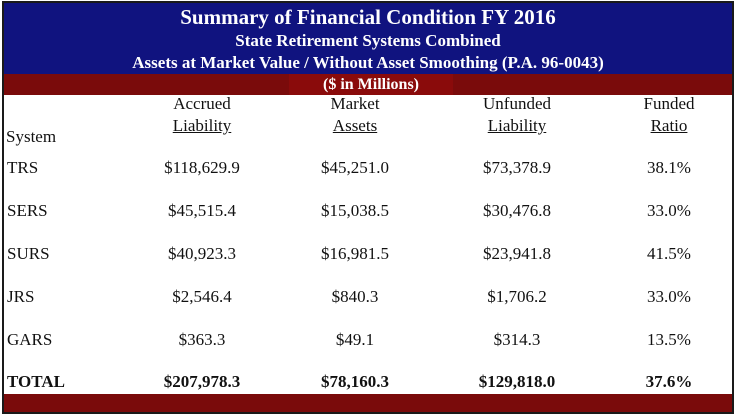 This screenshot has width=740, height=419. I want to click on table-cell-unfunded: $314.3, so click(517, 339).